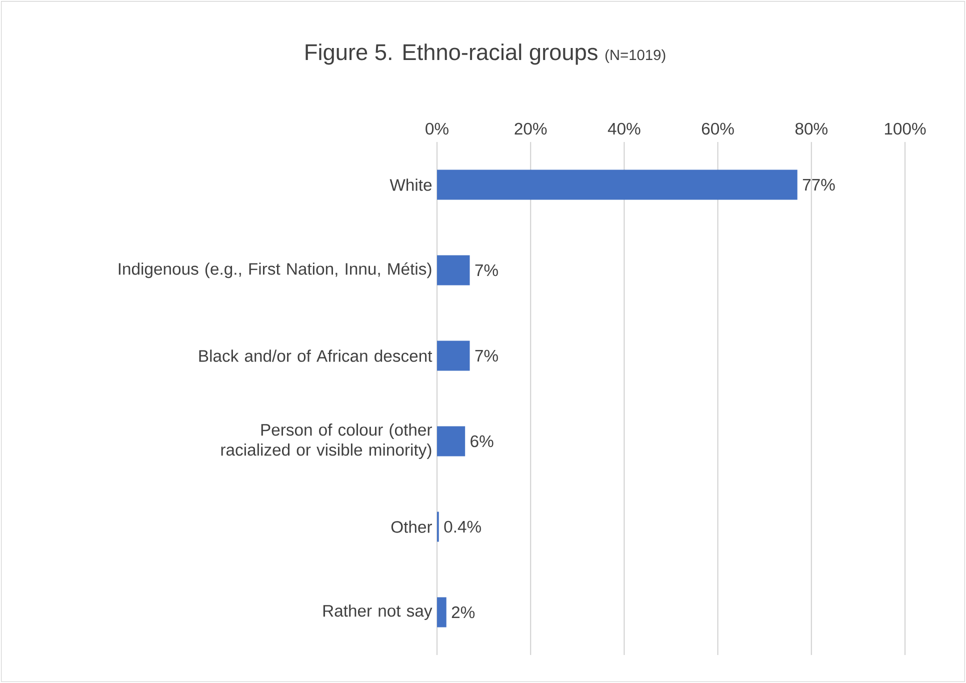 This screenshot has width=966, height=683. I want to click on x-tick-label: 100%, so click(905, 128).